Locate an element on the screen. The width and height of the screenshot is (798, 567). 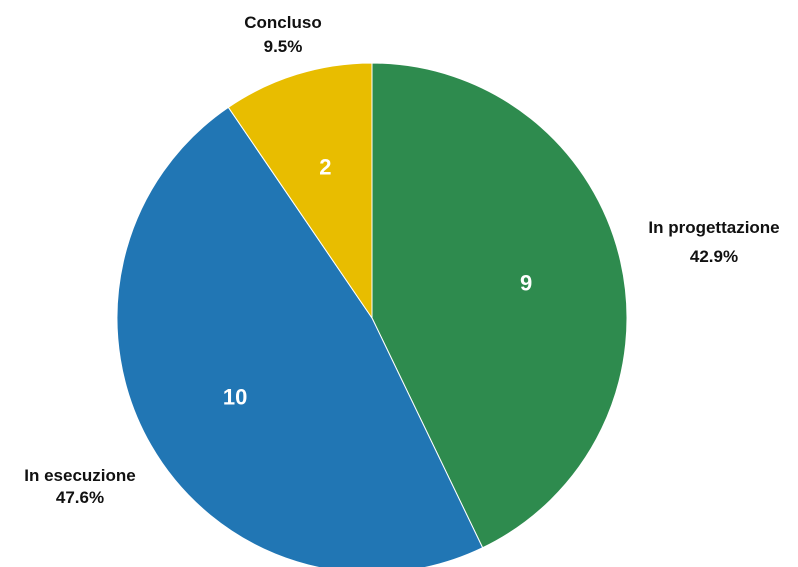
slice-label-concluso: Concluso is located at coordinates (282, 22).